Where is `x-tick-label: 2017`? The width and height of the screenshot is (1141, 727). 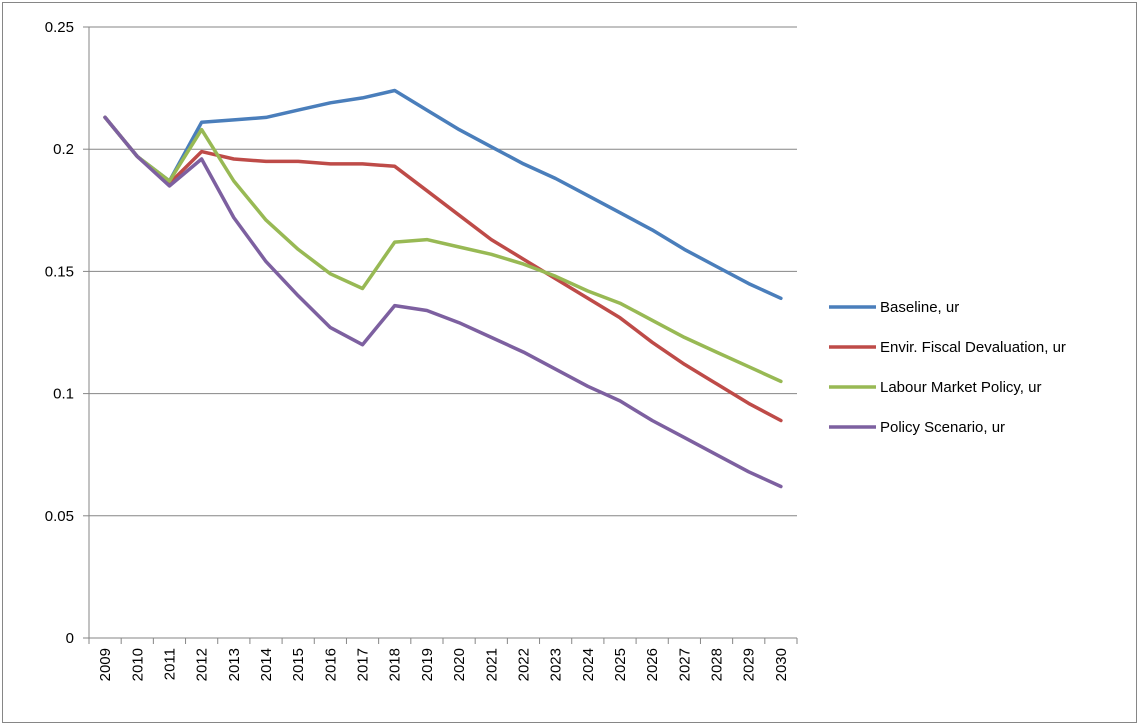
x-tick-label: 2017 is located at coordinates (363, 664).